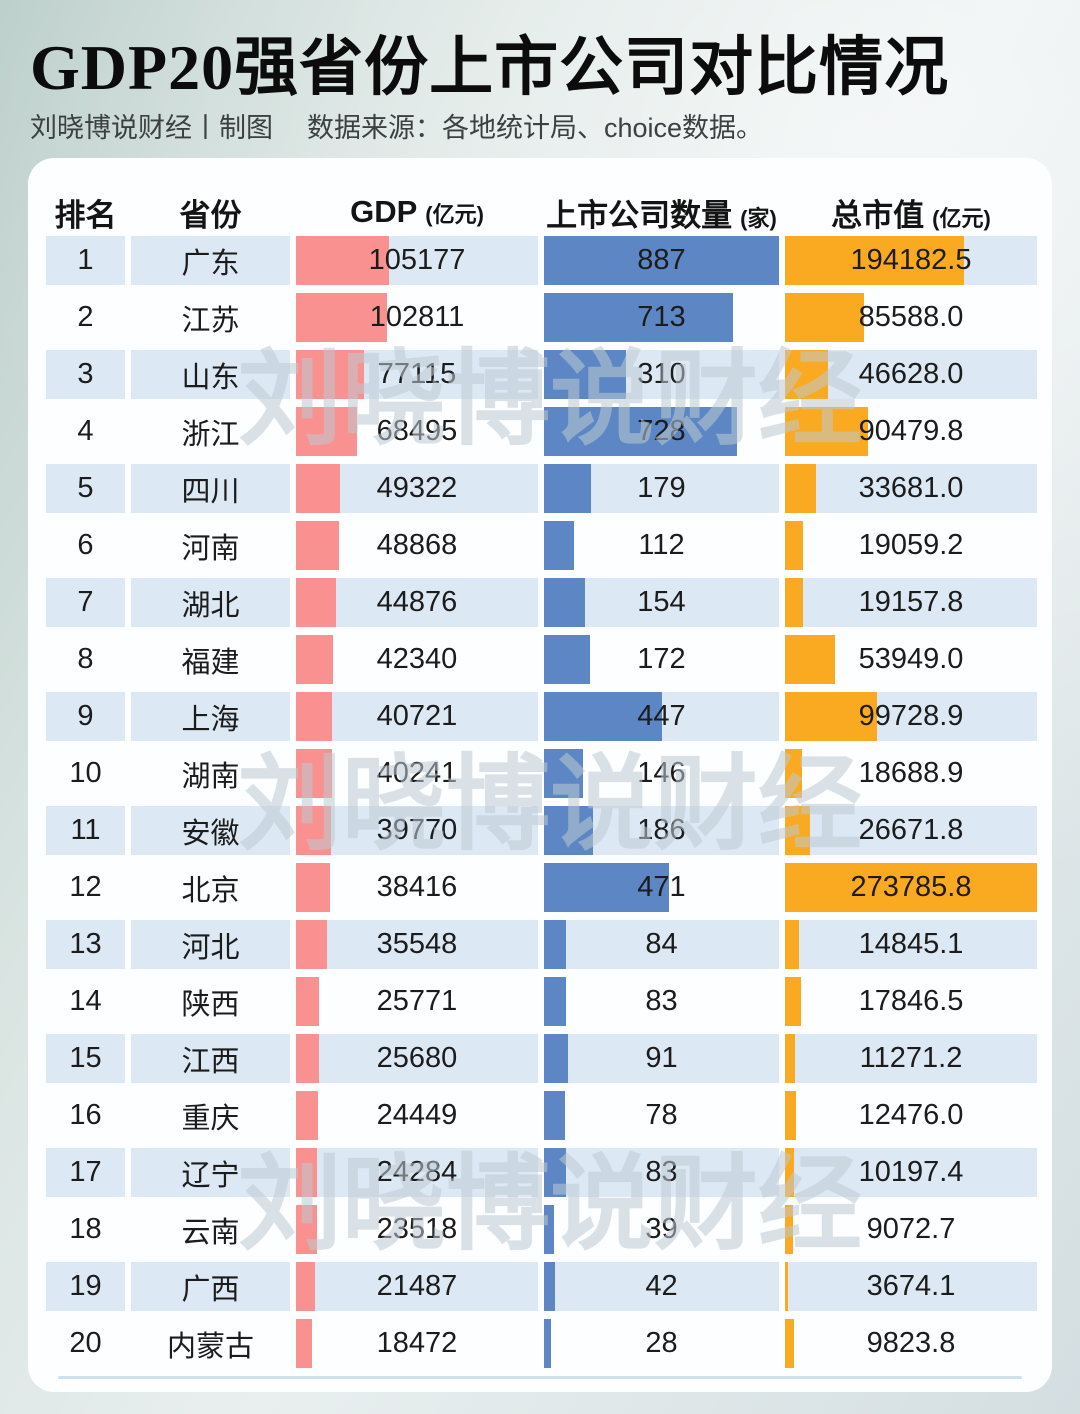 The width and height of the screenshot is (1080, 1414). What do you see at coordinates (85, 1343) in the screenshot?
I see `rank-cell: 20` at bounding box center [85, 1343].